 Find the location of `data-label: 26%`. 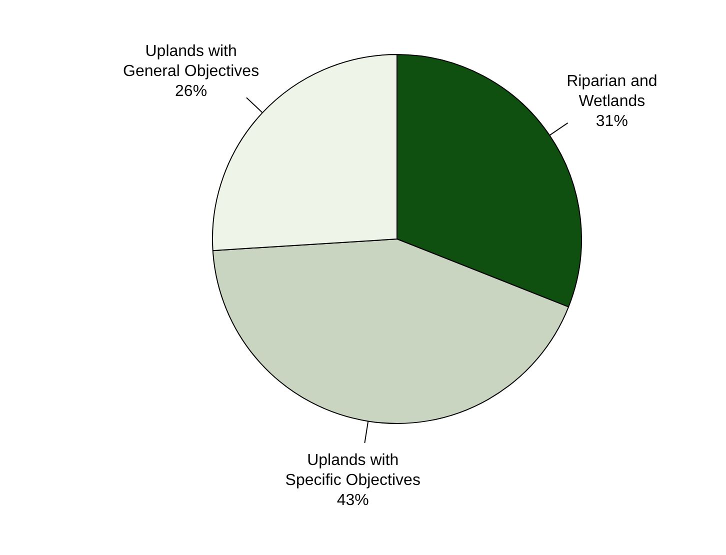

data-label: 26% is located at coordinates (191, 91).